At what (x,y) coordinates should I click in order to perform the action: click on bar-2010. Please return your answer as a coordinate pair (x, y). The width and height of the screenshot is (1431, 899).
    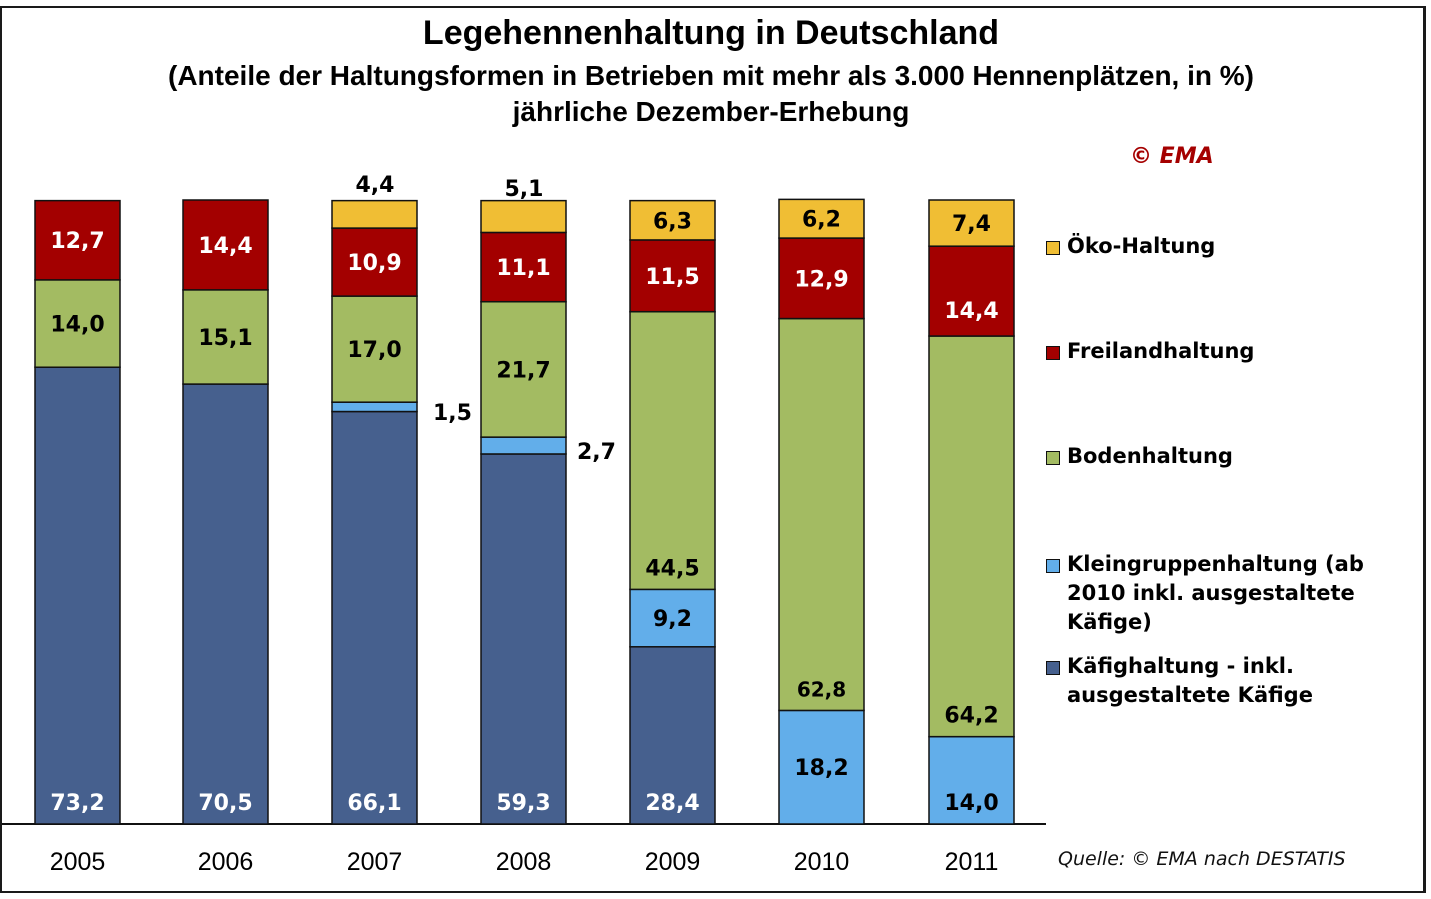
    Looking at the image, I should click on (821, 511).